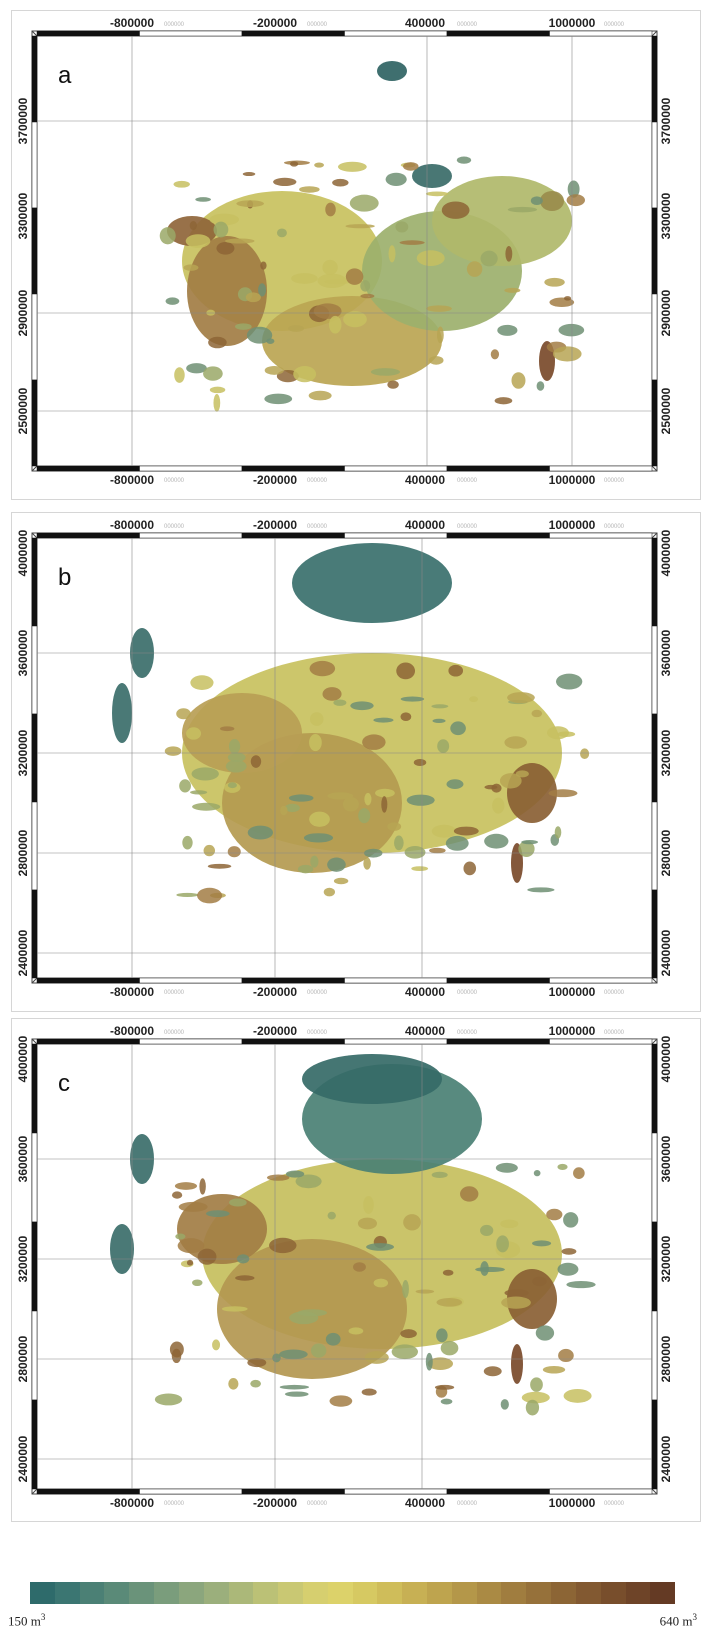 Image resolution: width=712 pixels, height=1636 pixels. What do you see at coordinates (666, 1158) in the screenshot?
I see `y-tick-label-right: 3600000` at bounding box center [666, 1158].